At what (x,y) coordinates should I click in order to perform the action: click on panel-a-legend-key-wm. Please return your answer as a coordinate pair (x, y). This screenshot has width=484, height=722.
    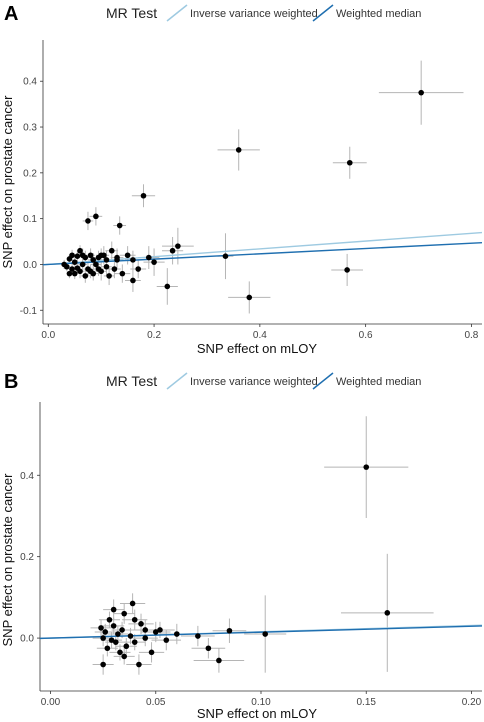
    Looking at the image, I should click on (323, 13).